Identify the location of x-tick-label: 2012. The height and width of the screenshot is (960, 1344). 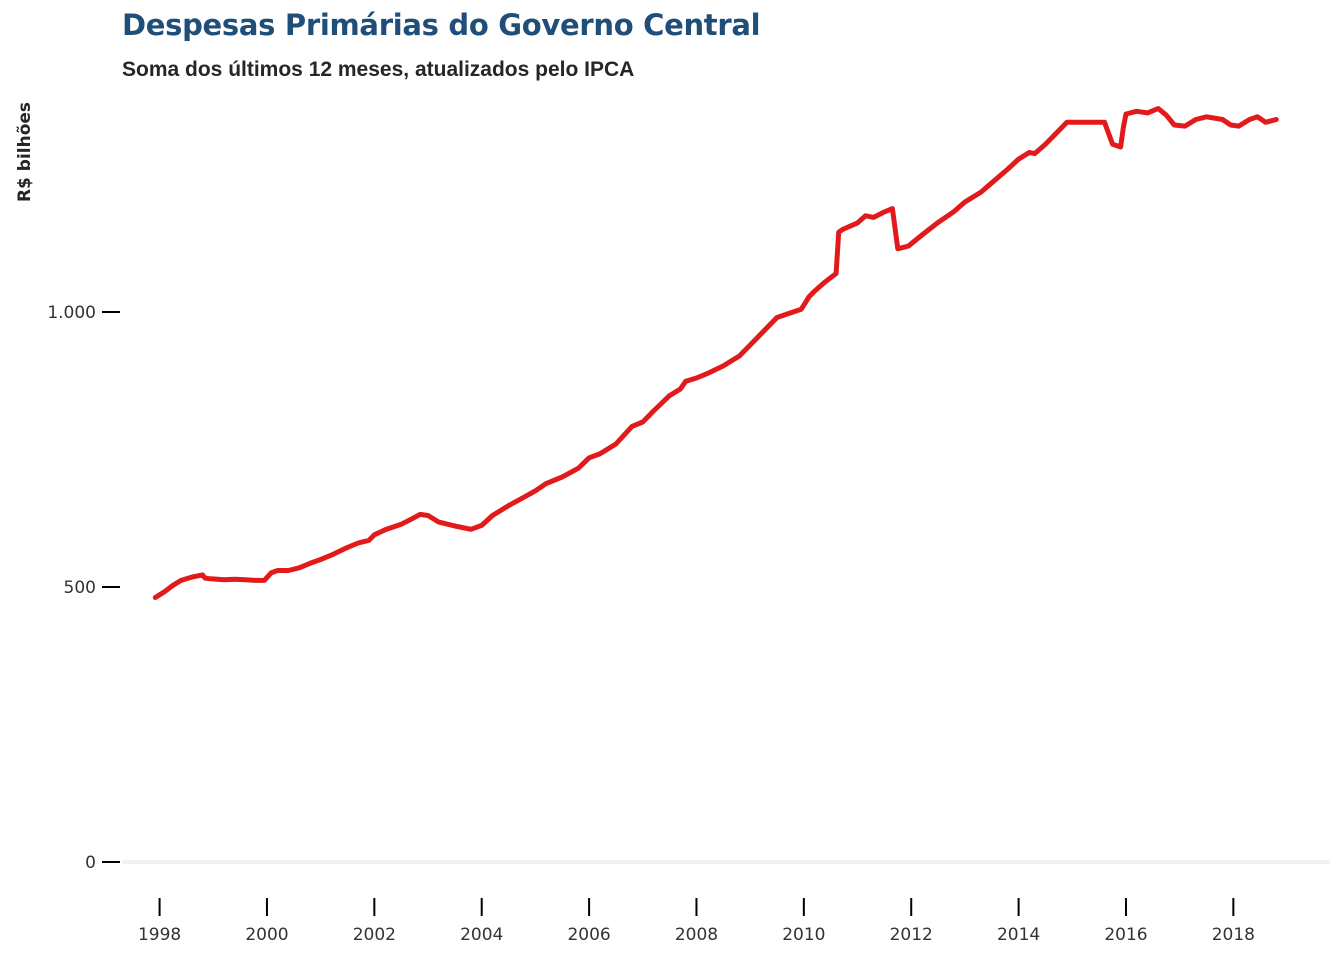
(911, 935).